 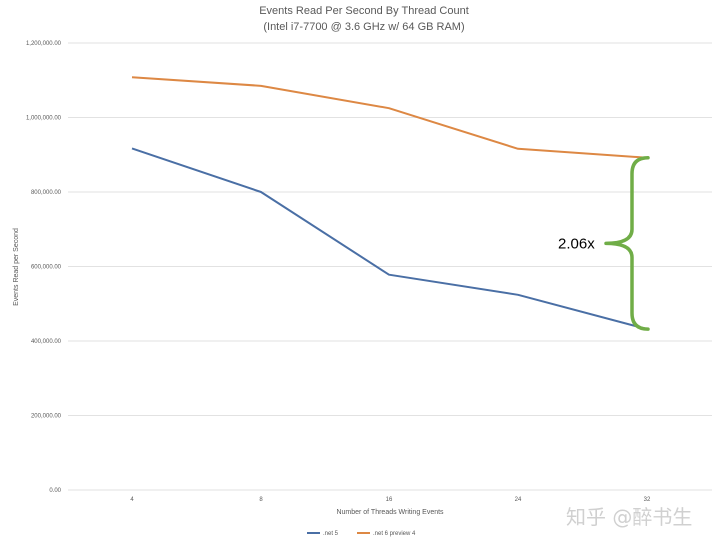 What do you see at coordinates (394, 534) in the screenshot?
I see `legend-label: .net 6 preview 4` at bounding box center [394, 534].